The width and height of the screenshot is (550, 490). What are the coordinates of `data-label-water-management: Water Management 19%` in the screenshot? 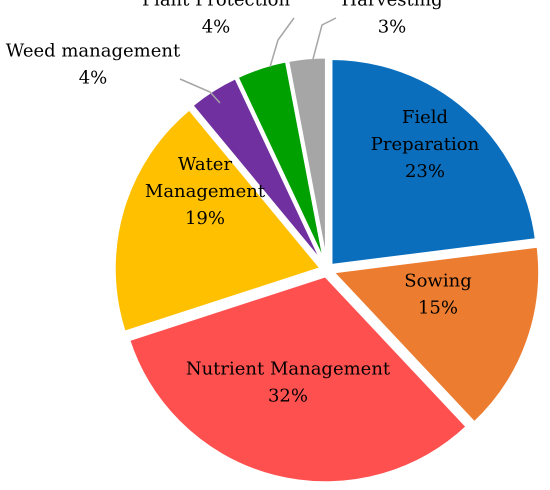 It's located at (205, 191).